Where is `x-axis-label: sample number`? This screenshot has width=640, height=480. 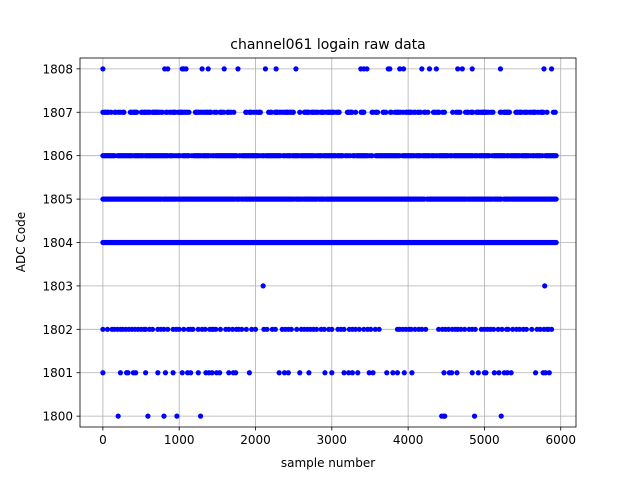
x-axis-label: sample number is located at coordinates (328, 463).